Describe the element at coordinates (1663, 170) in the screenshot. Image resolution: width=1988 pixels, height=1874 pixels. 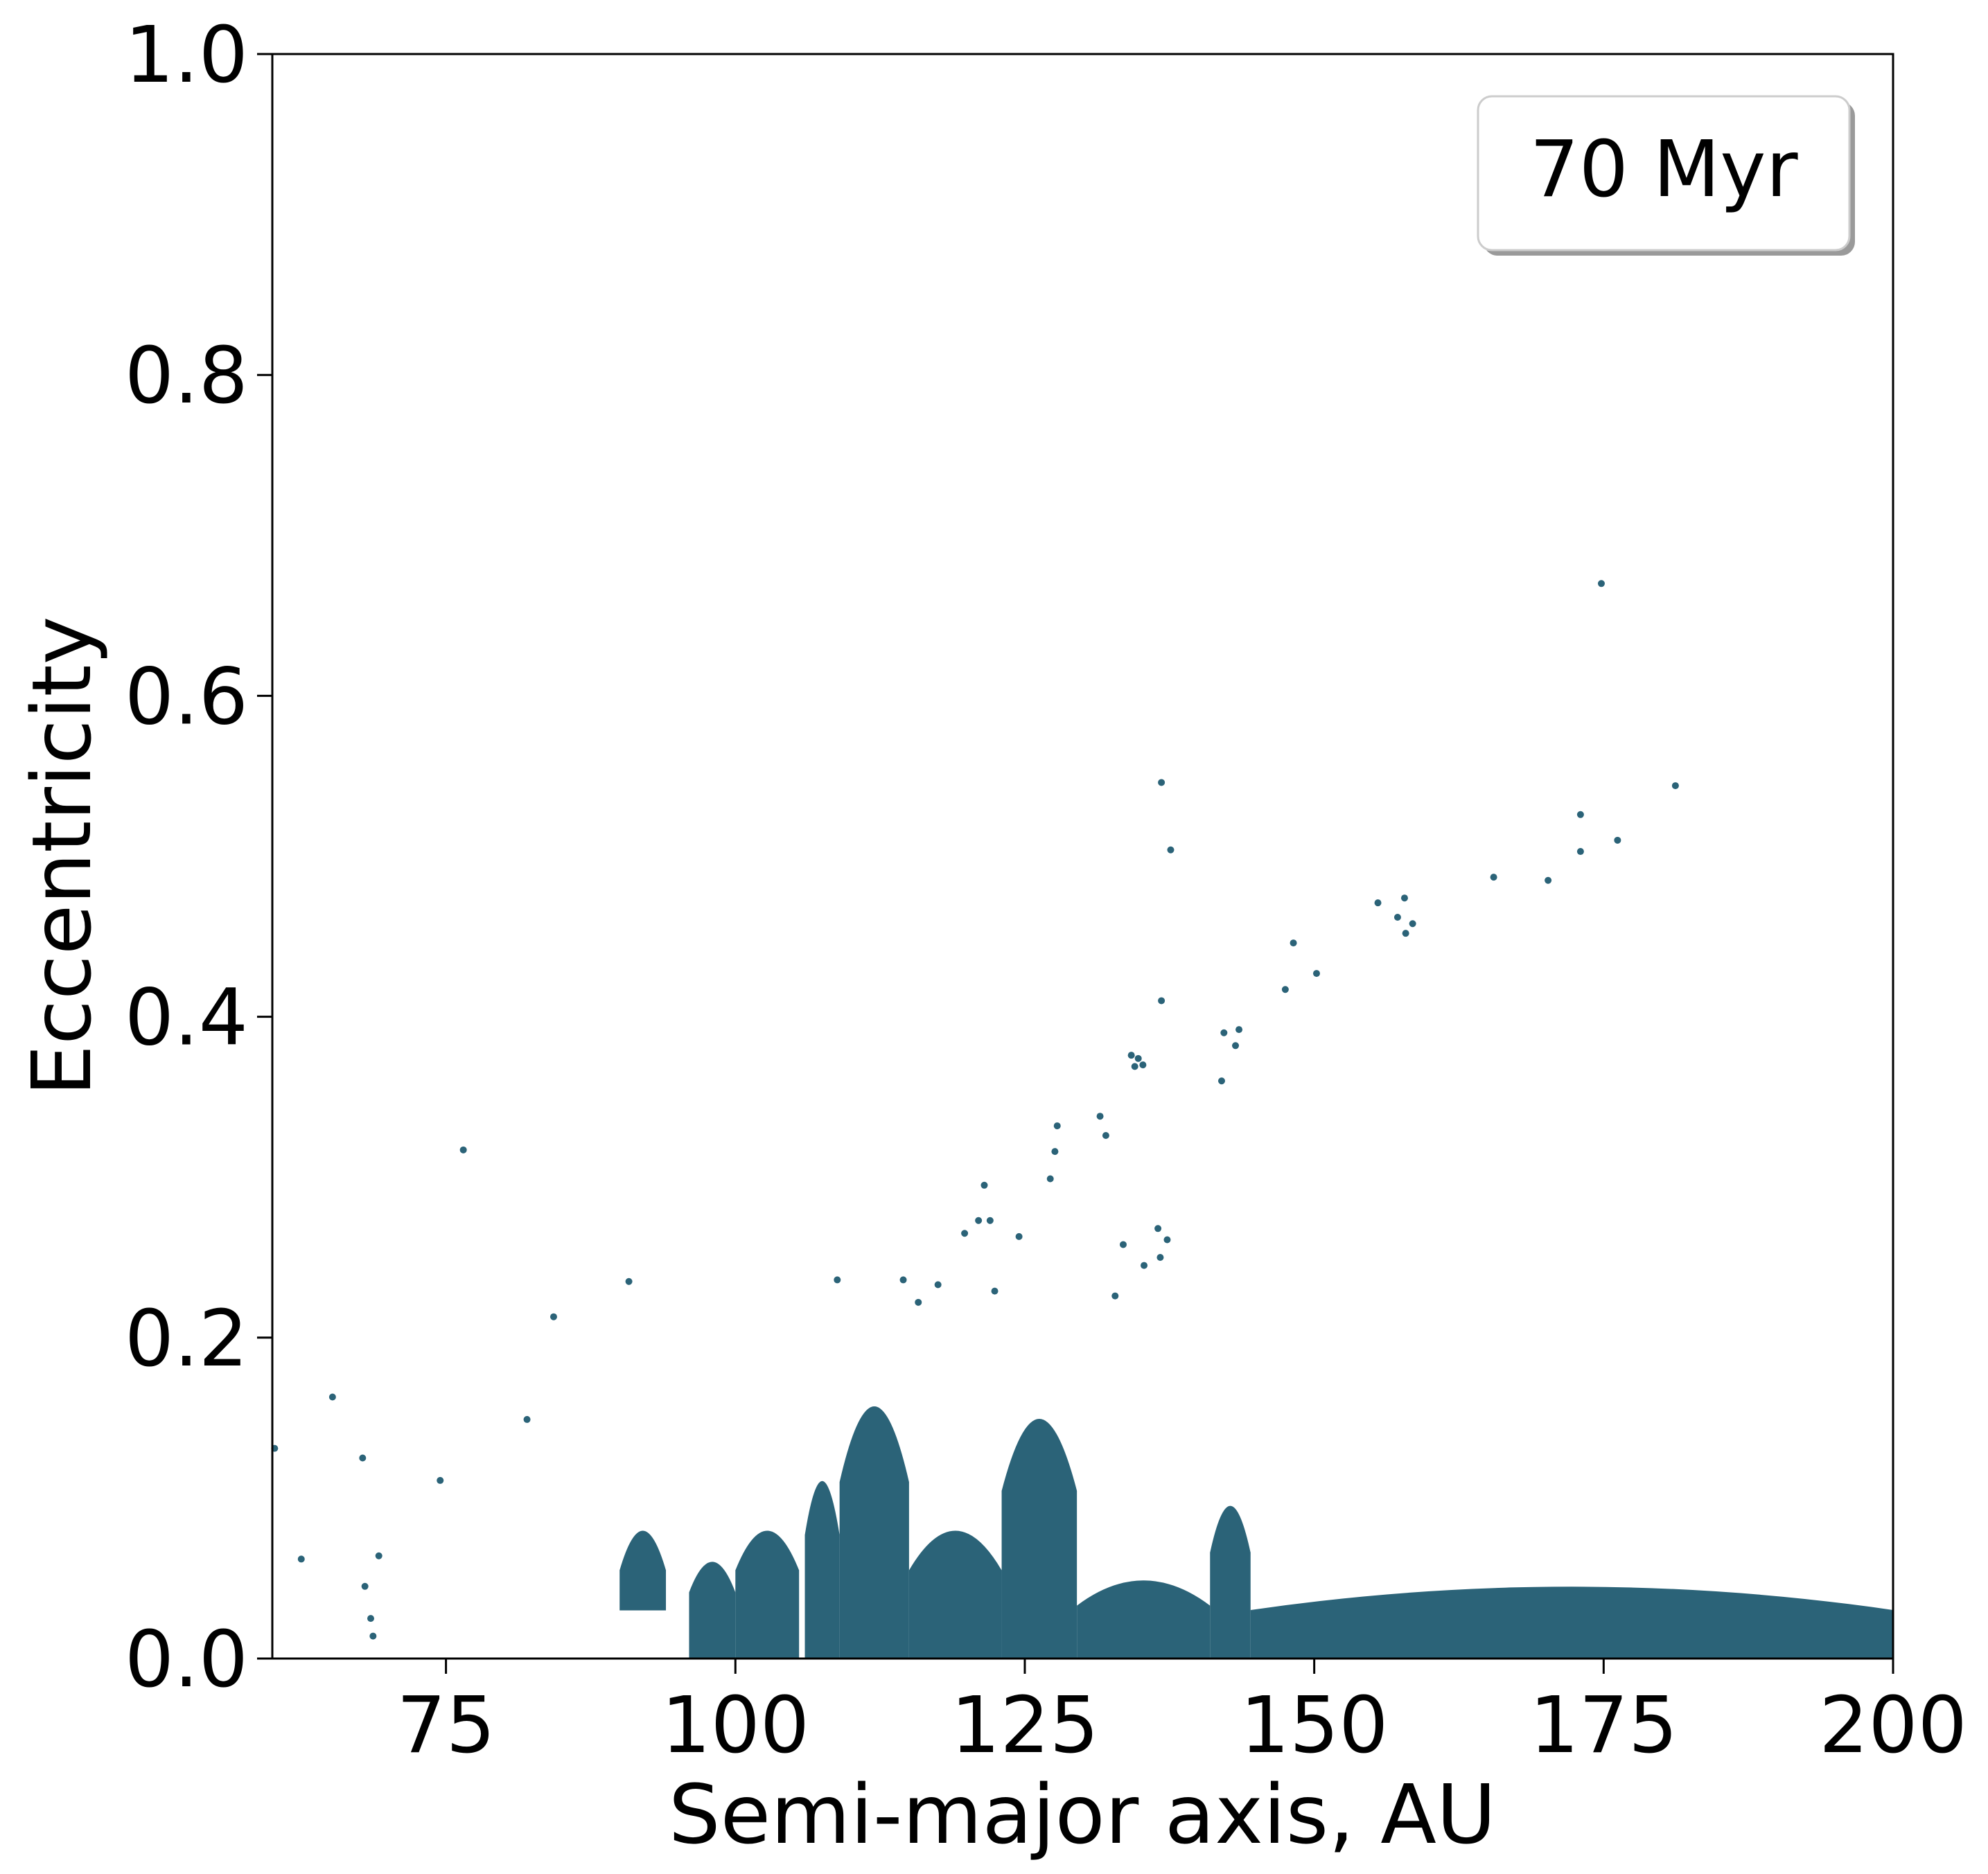
I see `legend-label: 70 Myr` at that location.